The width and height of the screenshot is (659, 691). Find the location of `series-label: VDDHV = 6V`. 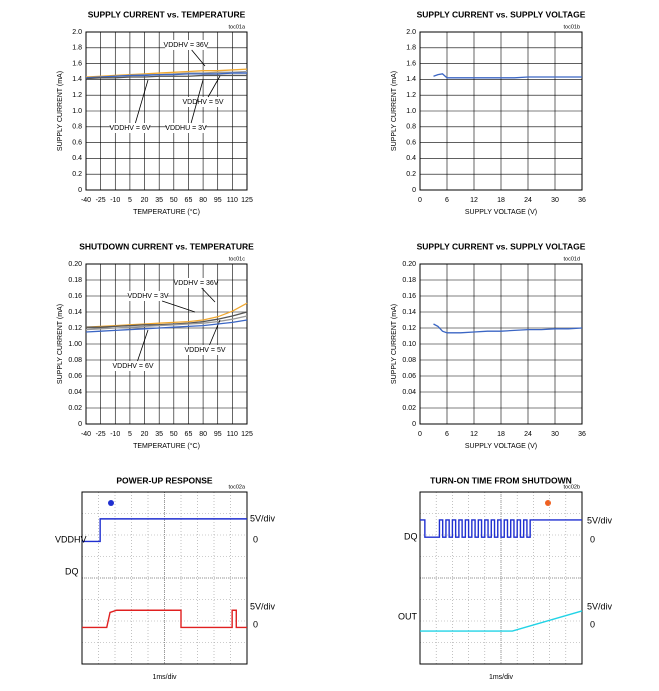

series-label: VDDHV = 6V is located at coordinates (129, 128).